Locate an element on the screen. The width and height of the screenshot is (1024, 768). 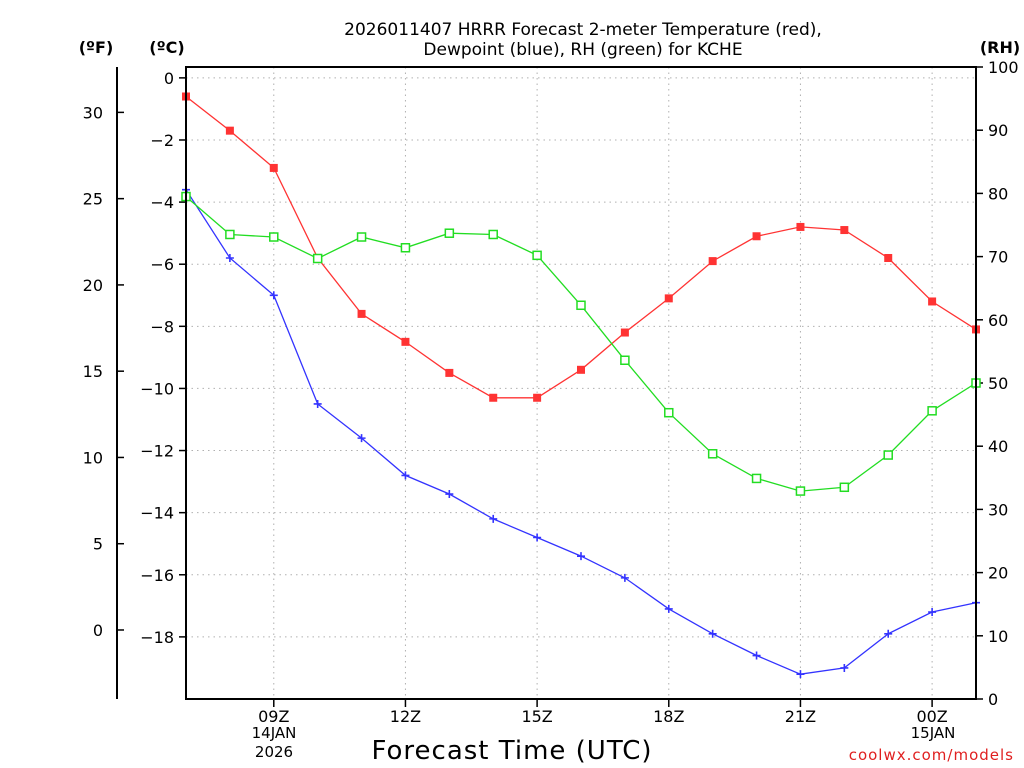
chart-title-line2: Dewpoint (blue), RH (green) for KCHE is located at coordinates (582, 50).